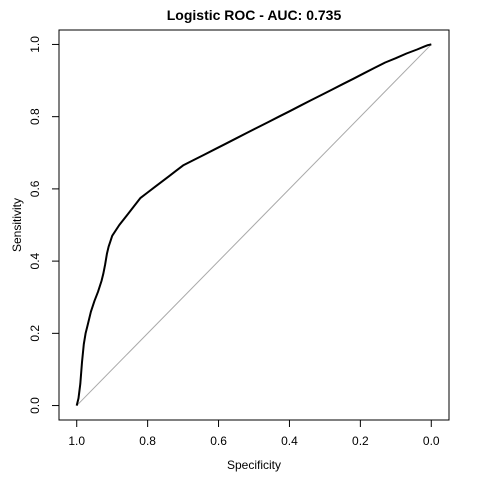 The width and height of the screenshot is (480, 480). I want to click on x-axis: 1.0 0.8 0.6 0.4 0.2 0.0, so click(254, 434).